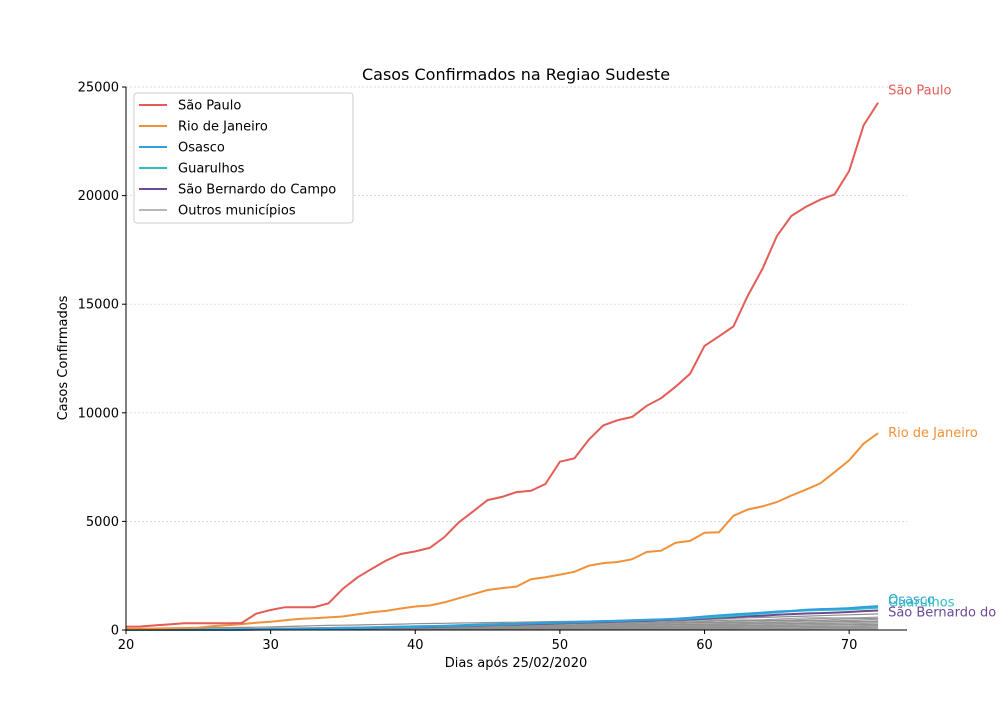 Image resolution: width=1008 pixels, height=720 pixels. I want to click on y-tick-label: 10000, so click(98, 413).